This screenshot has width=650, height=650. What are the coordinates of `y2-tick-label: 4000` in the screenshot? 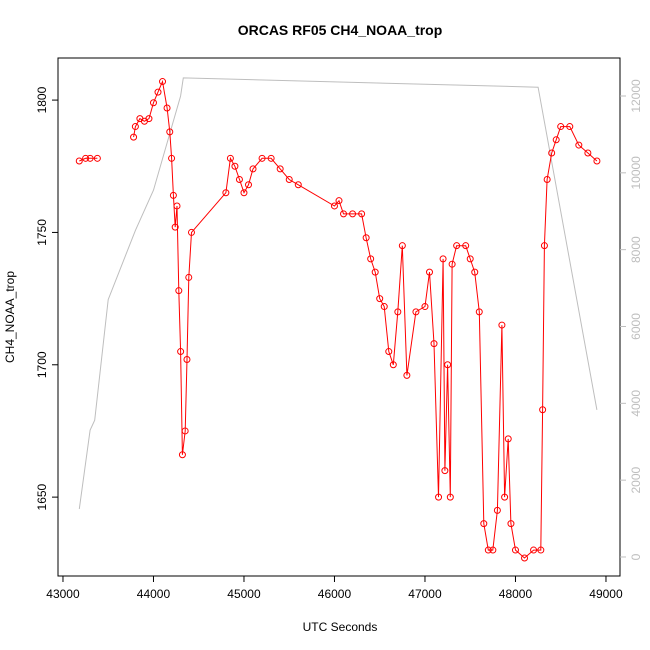 It's located at (636, 403).